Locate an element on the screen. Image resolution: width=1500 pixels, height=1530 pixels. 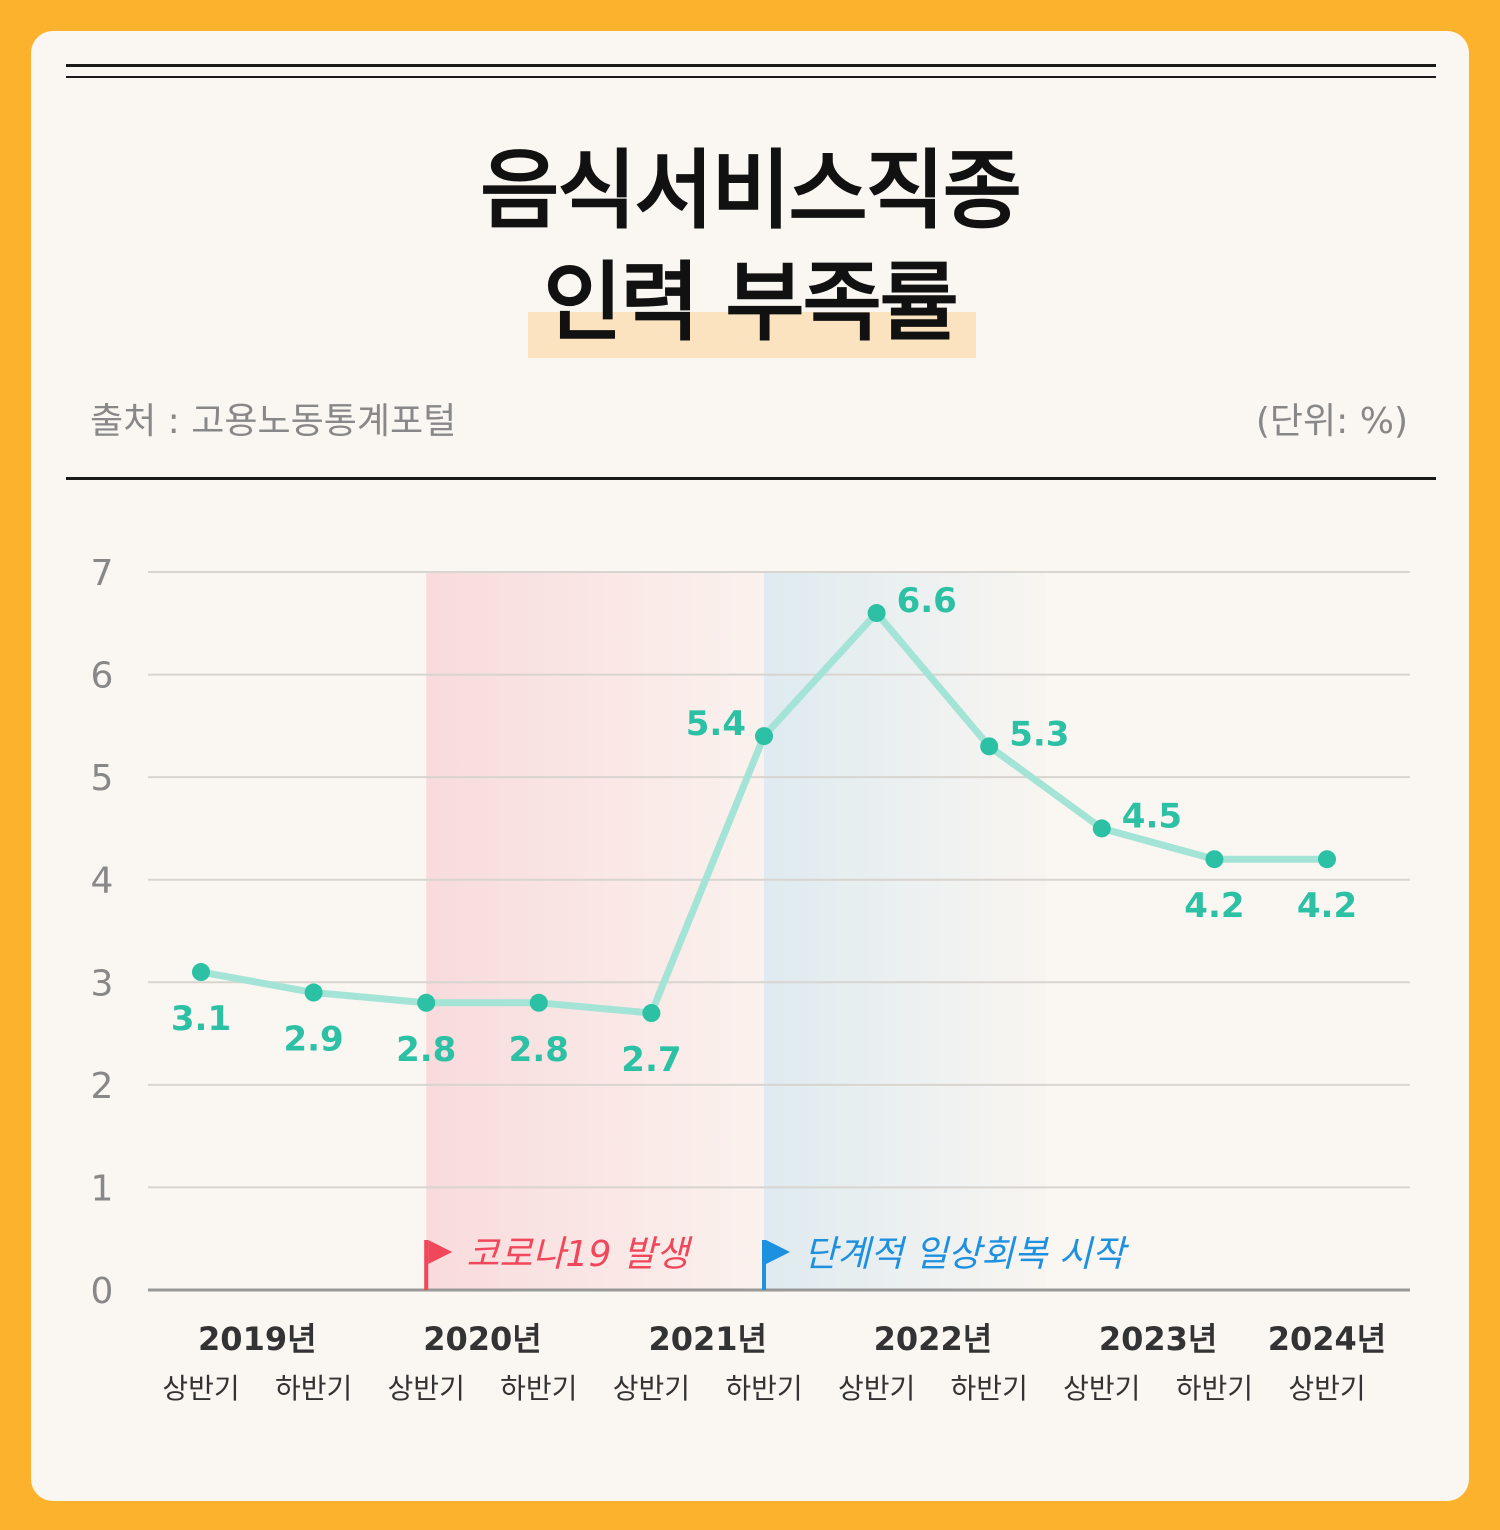
y-tick-label: 5 is located at coordinates (102, 778).